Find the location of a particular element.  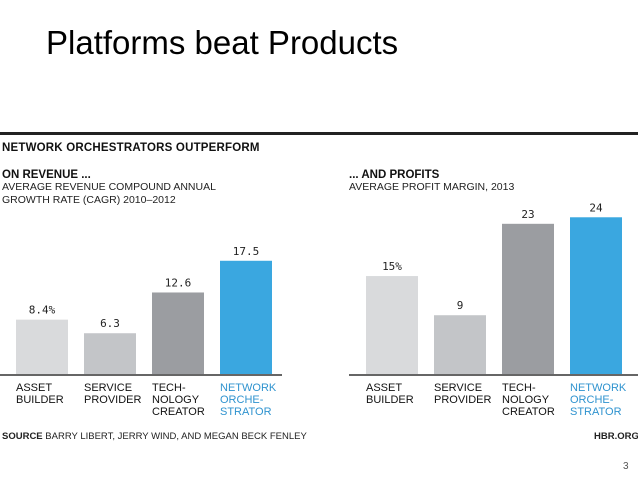

revenue-value-label: 8.4% is located at coordinates (42, 310).